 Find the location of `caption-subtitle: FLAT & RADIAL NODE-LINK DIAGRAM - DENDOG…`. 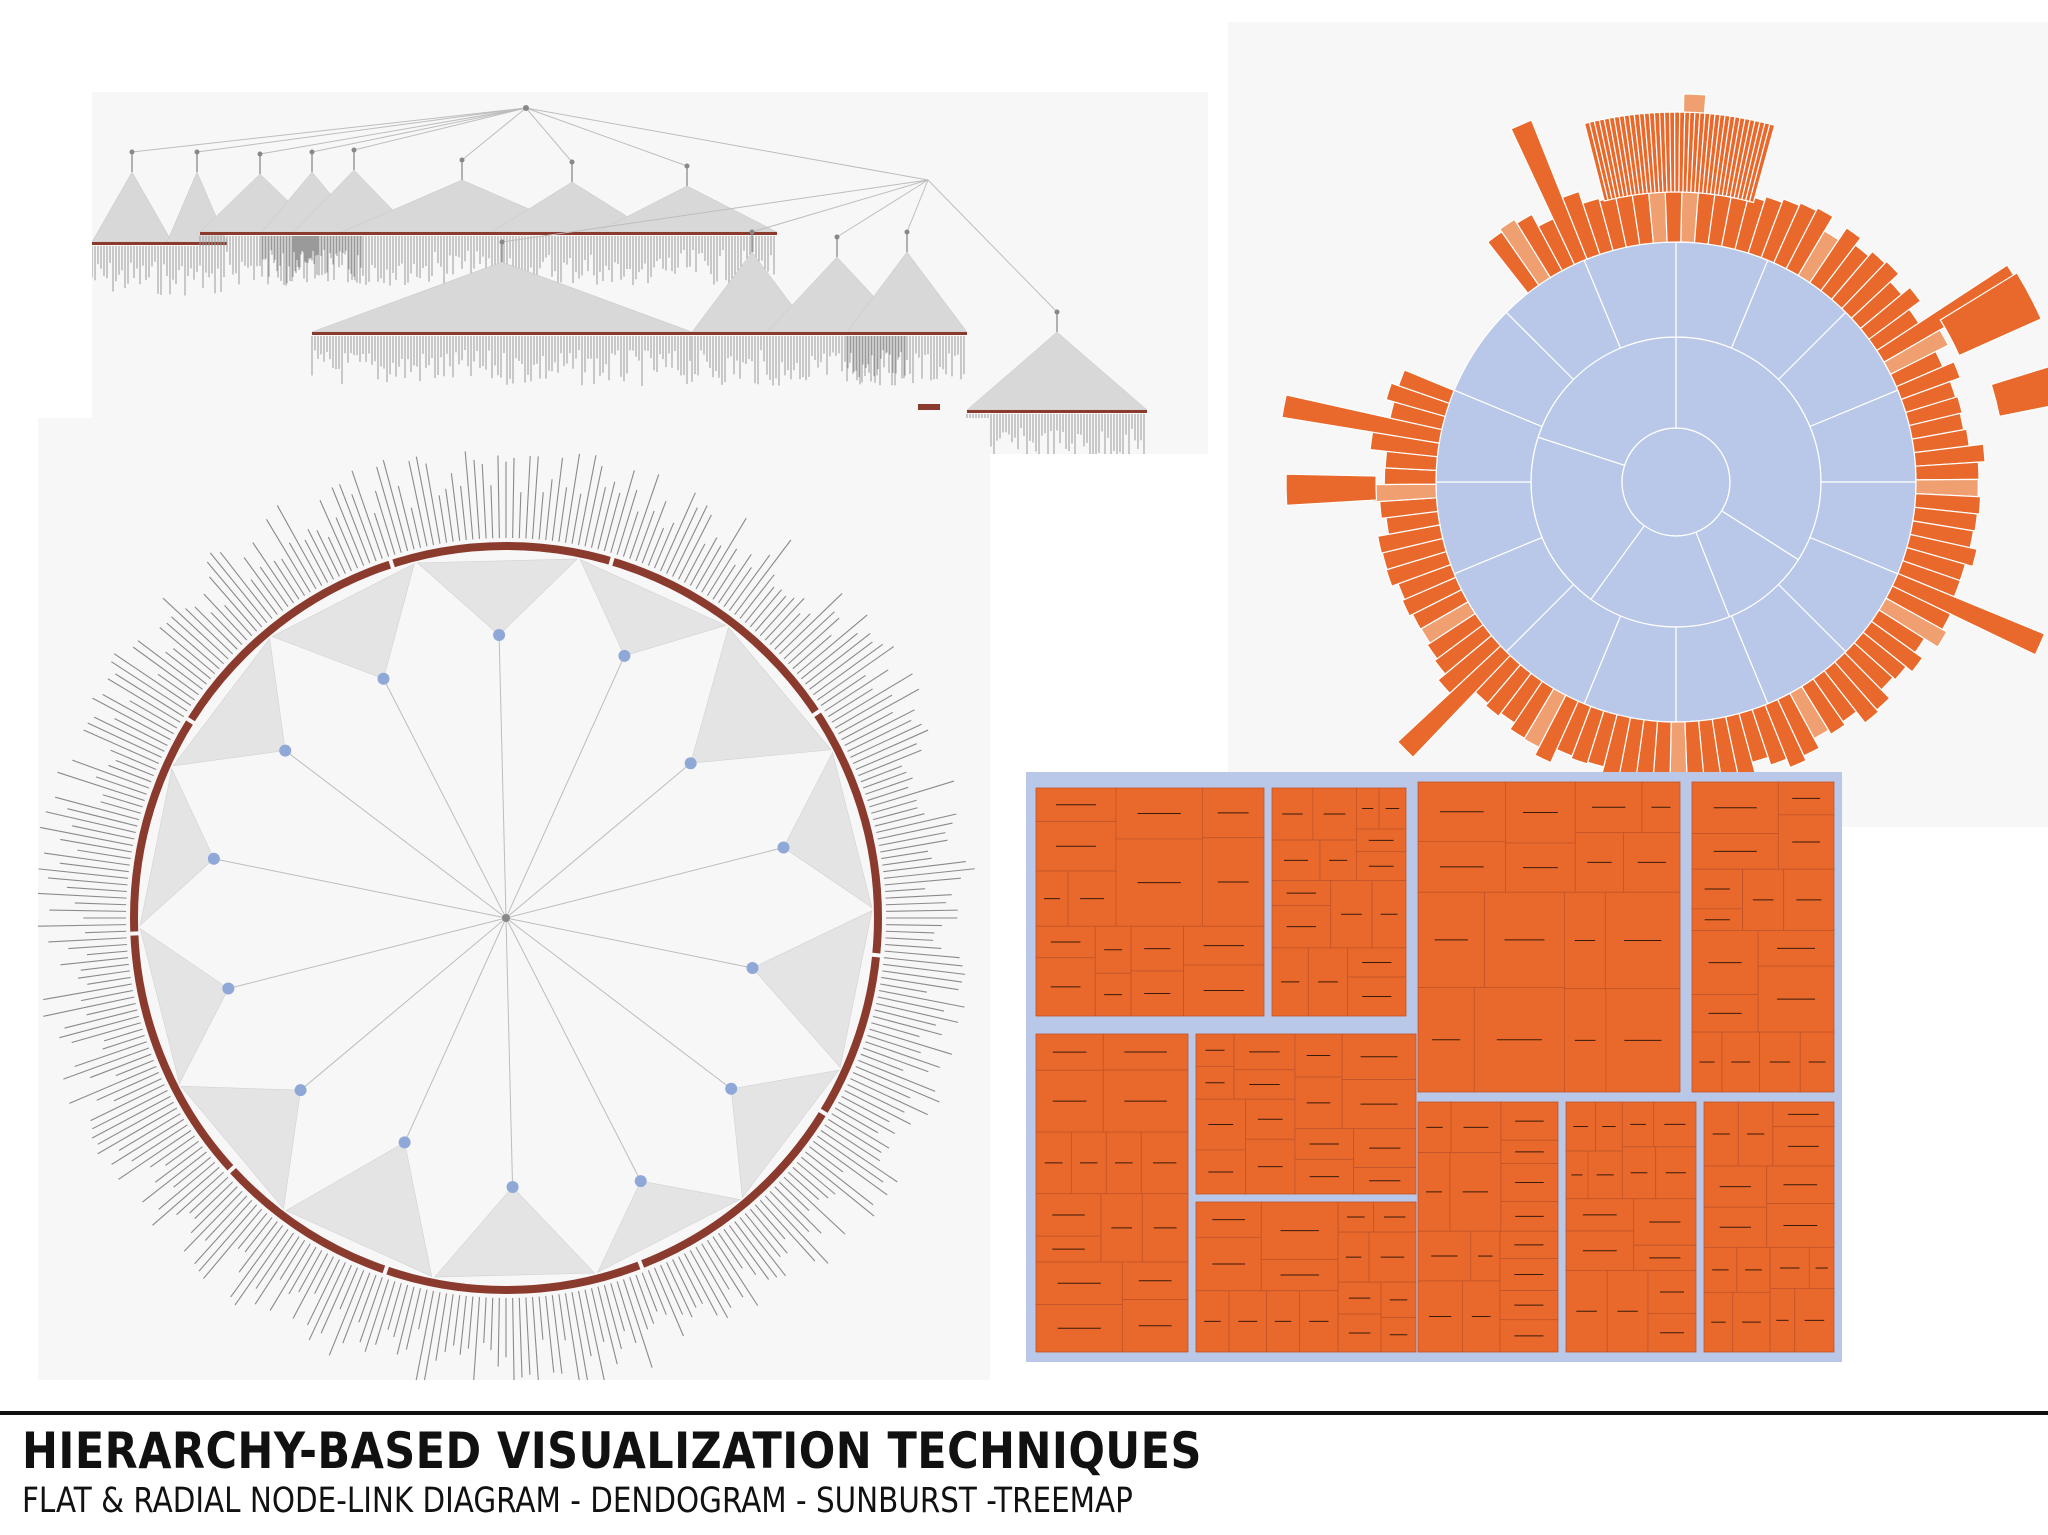

caption-subtitle: FLAT & RADIAL NODE-LINK DIAGRAM - DENDOG… is located at coordinates (577, 1501).